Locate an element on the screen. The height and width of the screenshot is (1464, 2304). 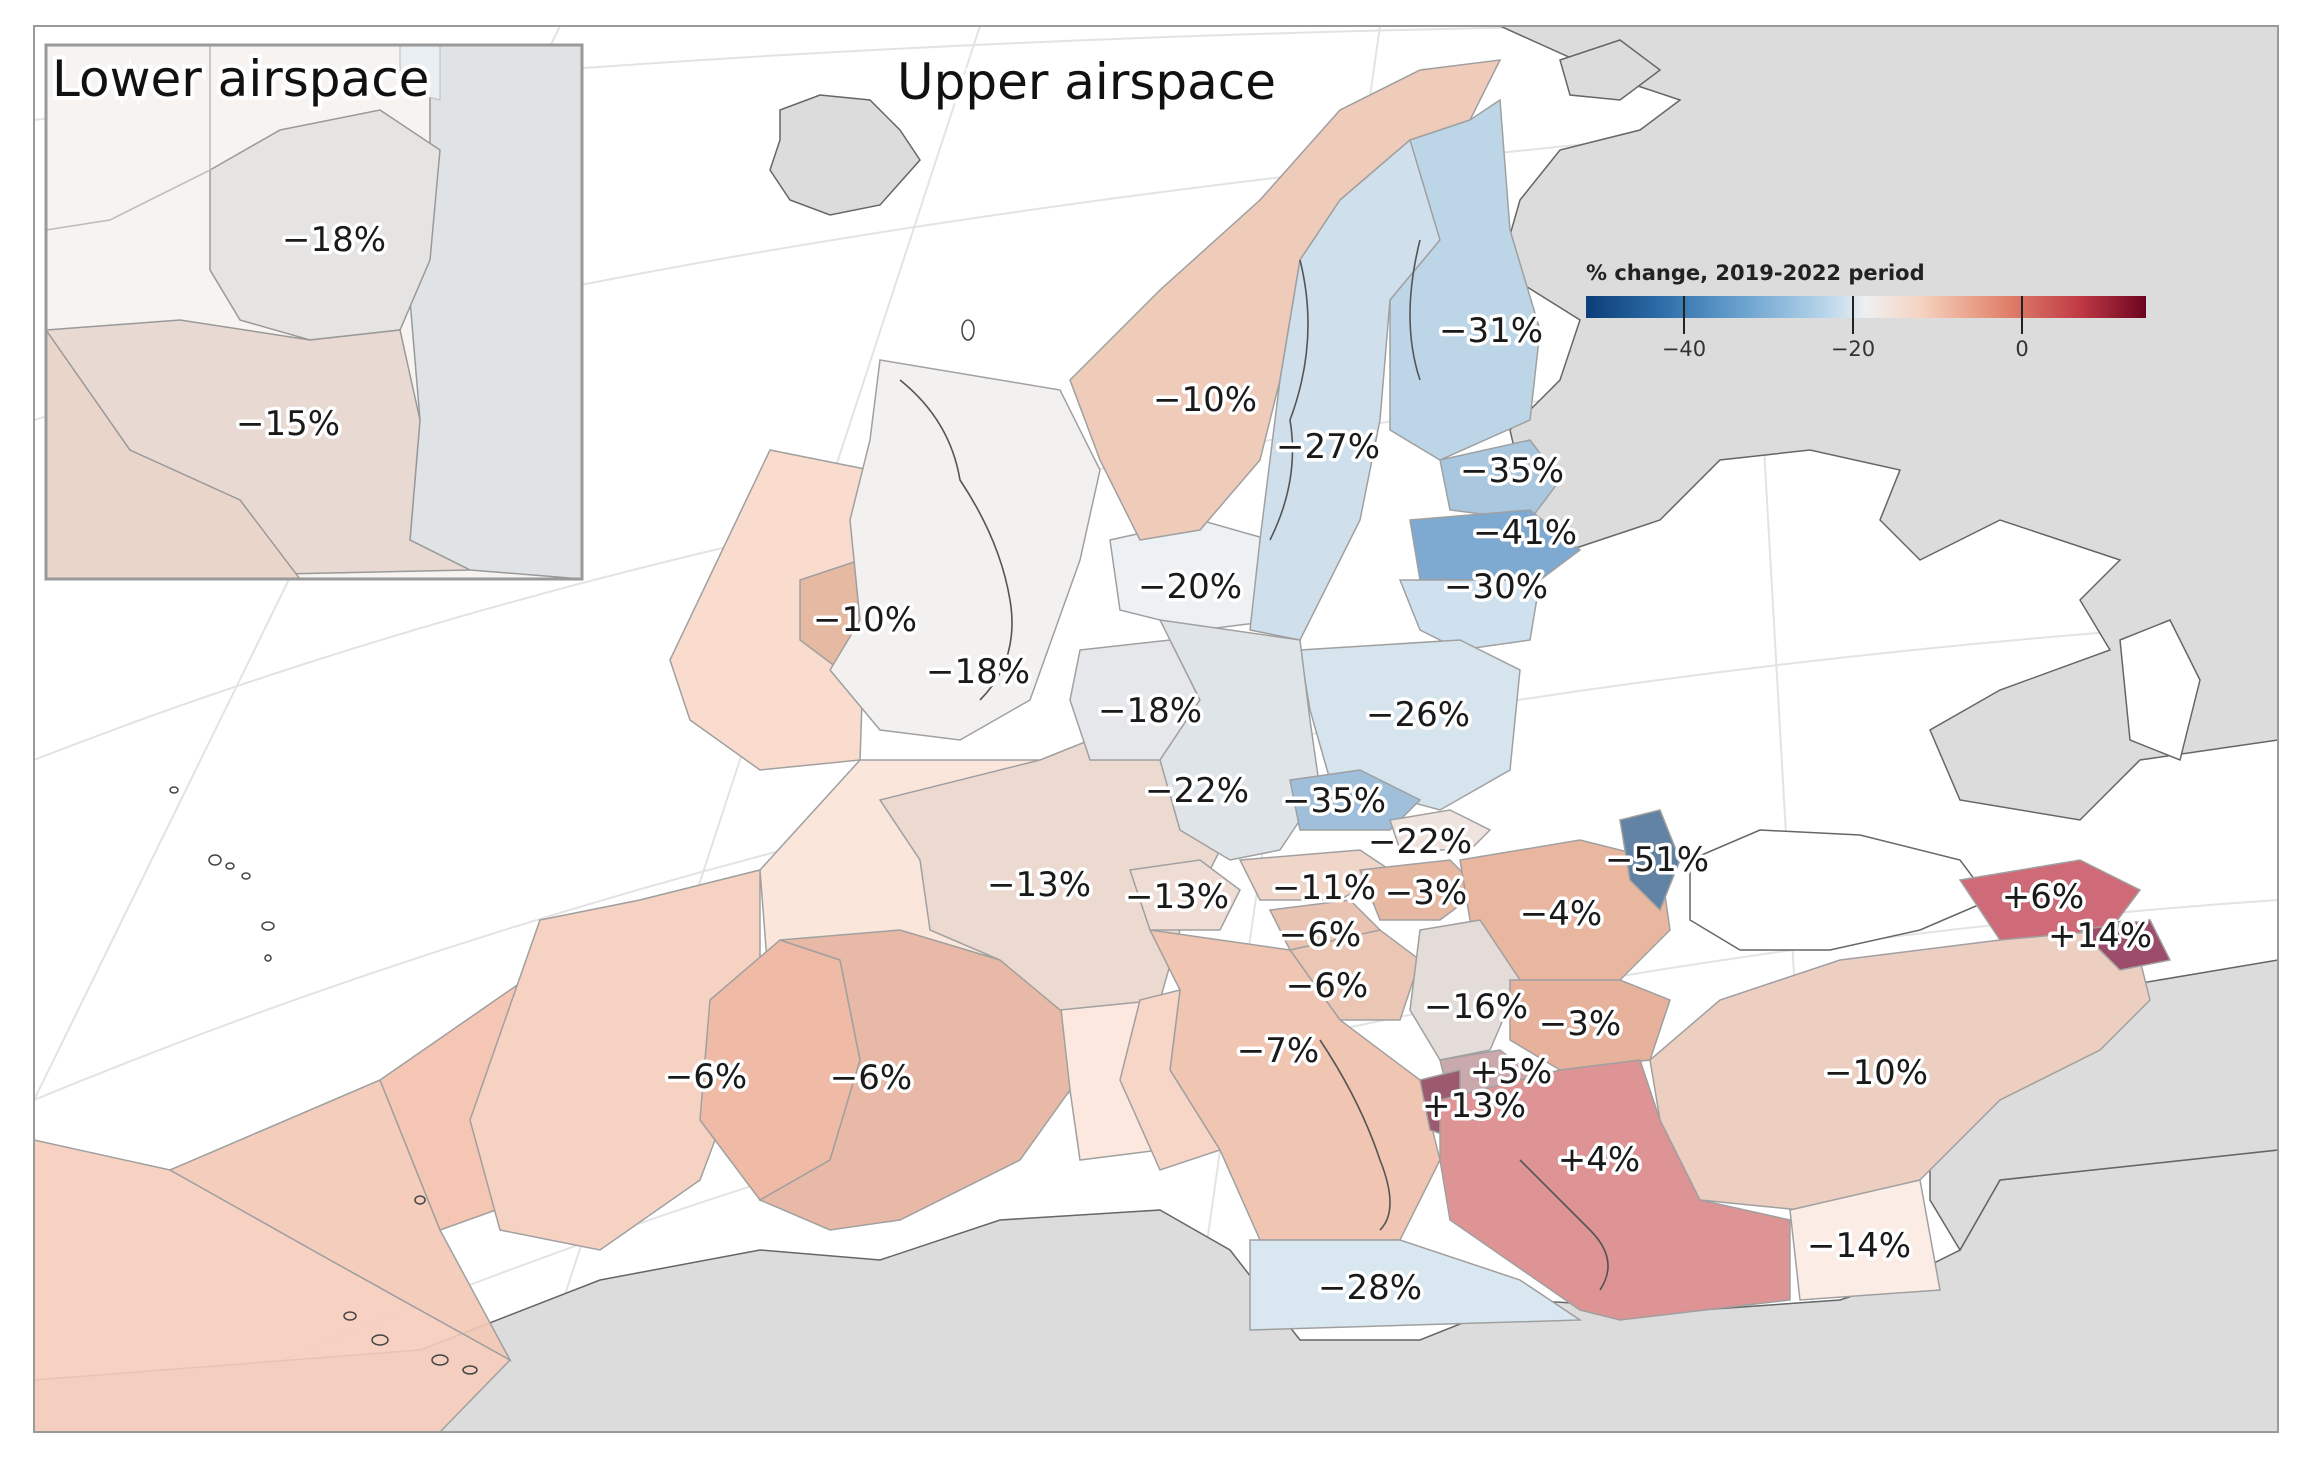
label-poland: −26% is located at coordinates (1418, 715).